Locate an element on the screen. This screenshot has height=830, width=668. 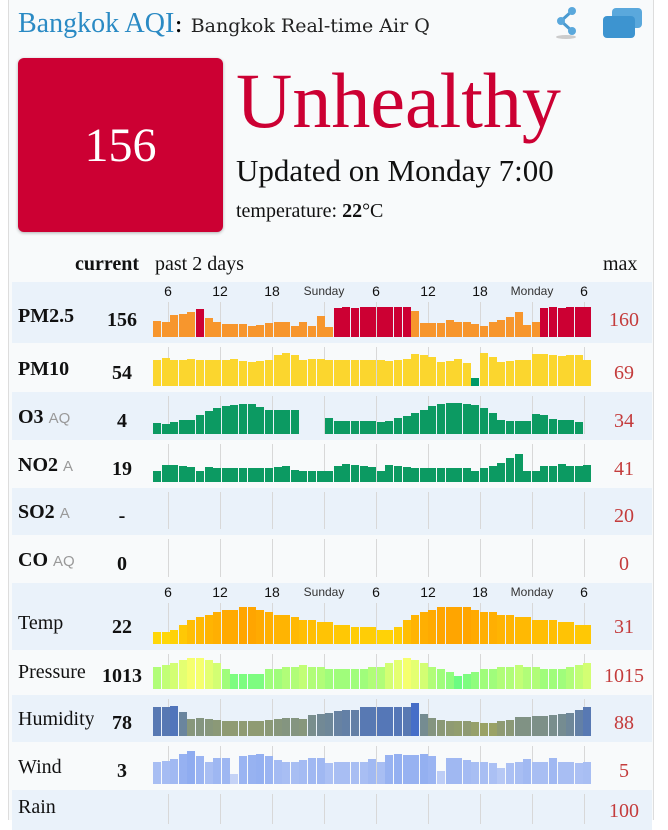
row-temp: Temp 22 31 6 12 18 Sunday 6 12 18 Monday 6 is located at coordinates (332, 616).